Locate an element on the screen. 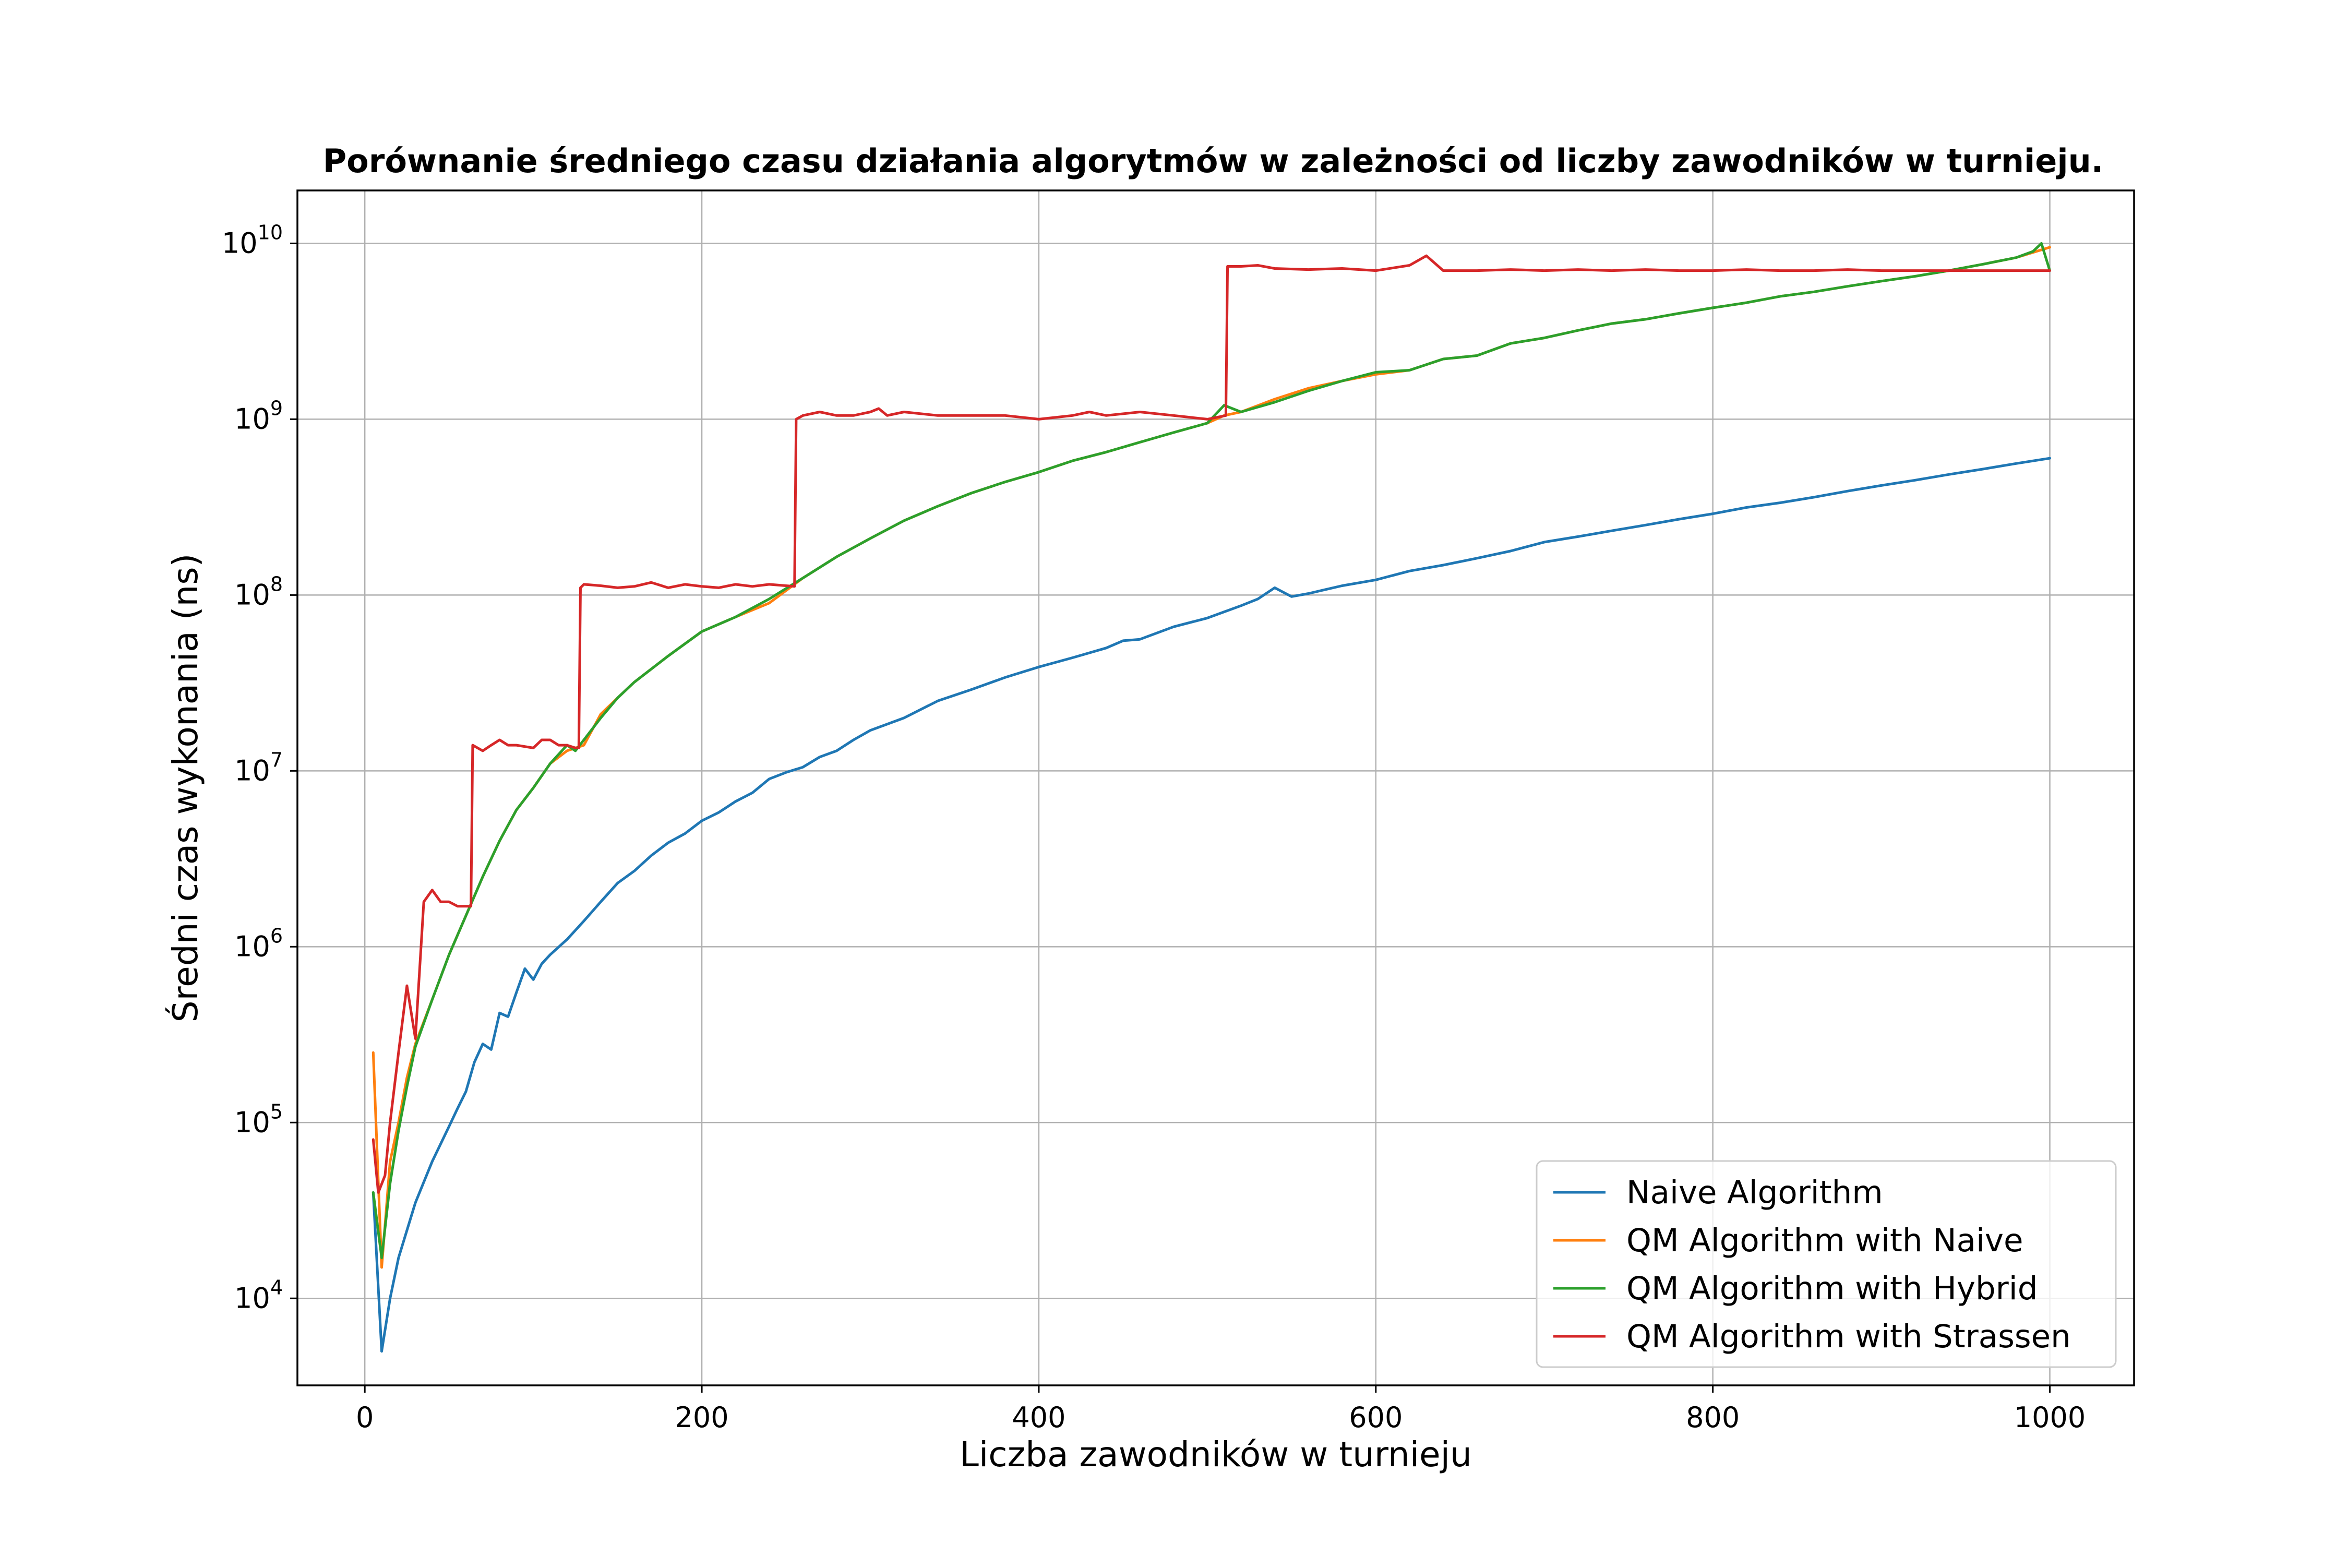 Image resolution: width=2348 pixels, height=1568 pixels. y-tick-label: 10⁹ is located at coordinates (258, 416).